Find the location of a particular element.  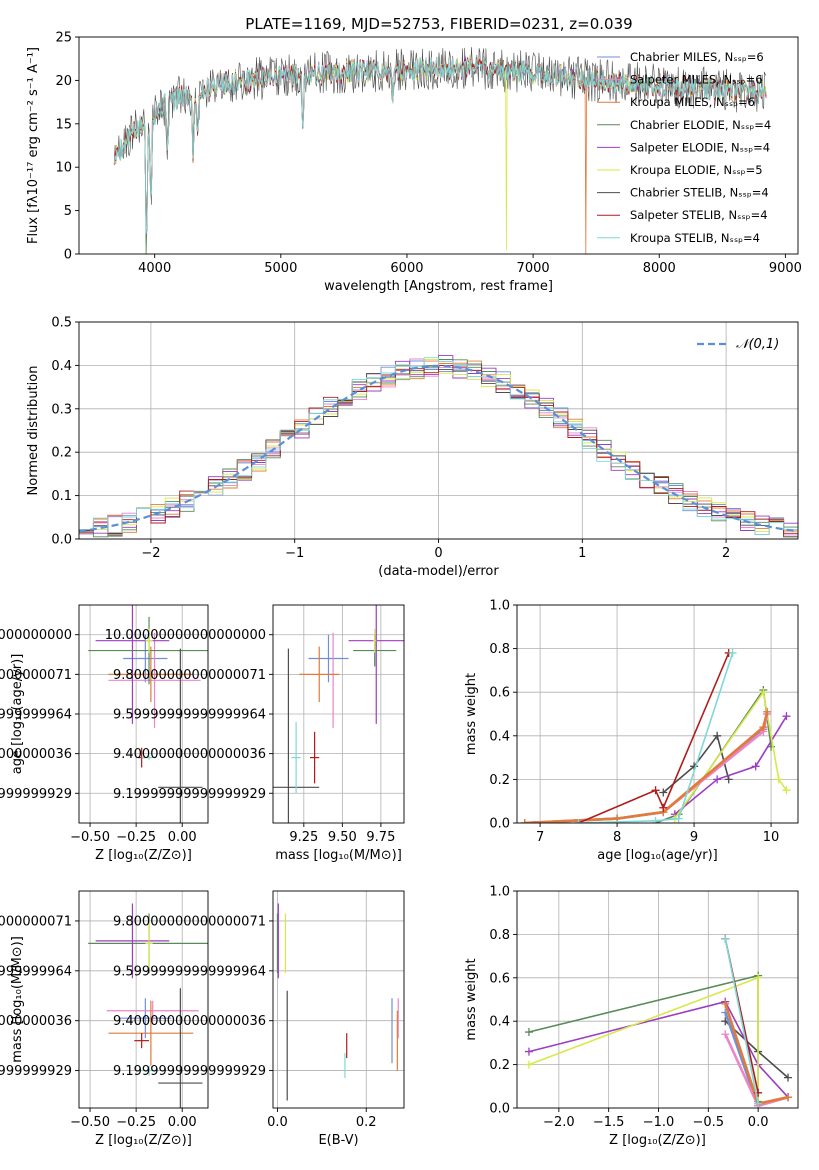

x-tick-label: 0 is located at coordinates (438, 553).